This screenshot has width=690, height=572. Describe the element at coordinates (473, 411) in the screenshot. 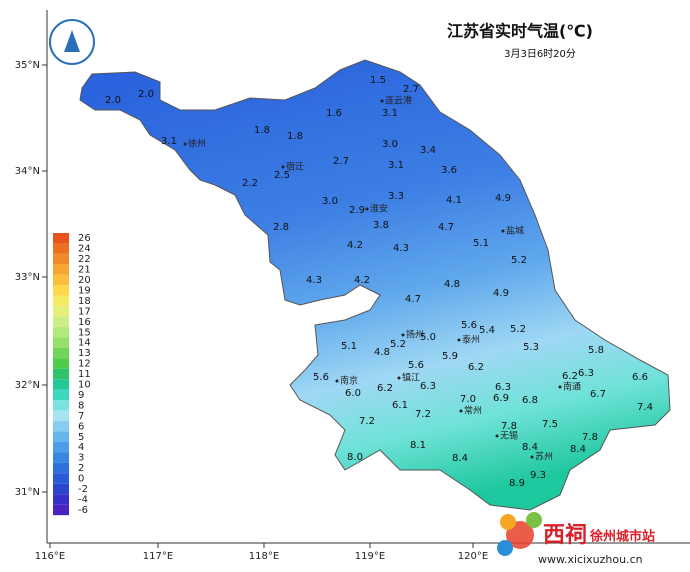

I see `city-name: 常州` at that location.